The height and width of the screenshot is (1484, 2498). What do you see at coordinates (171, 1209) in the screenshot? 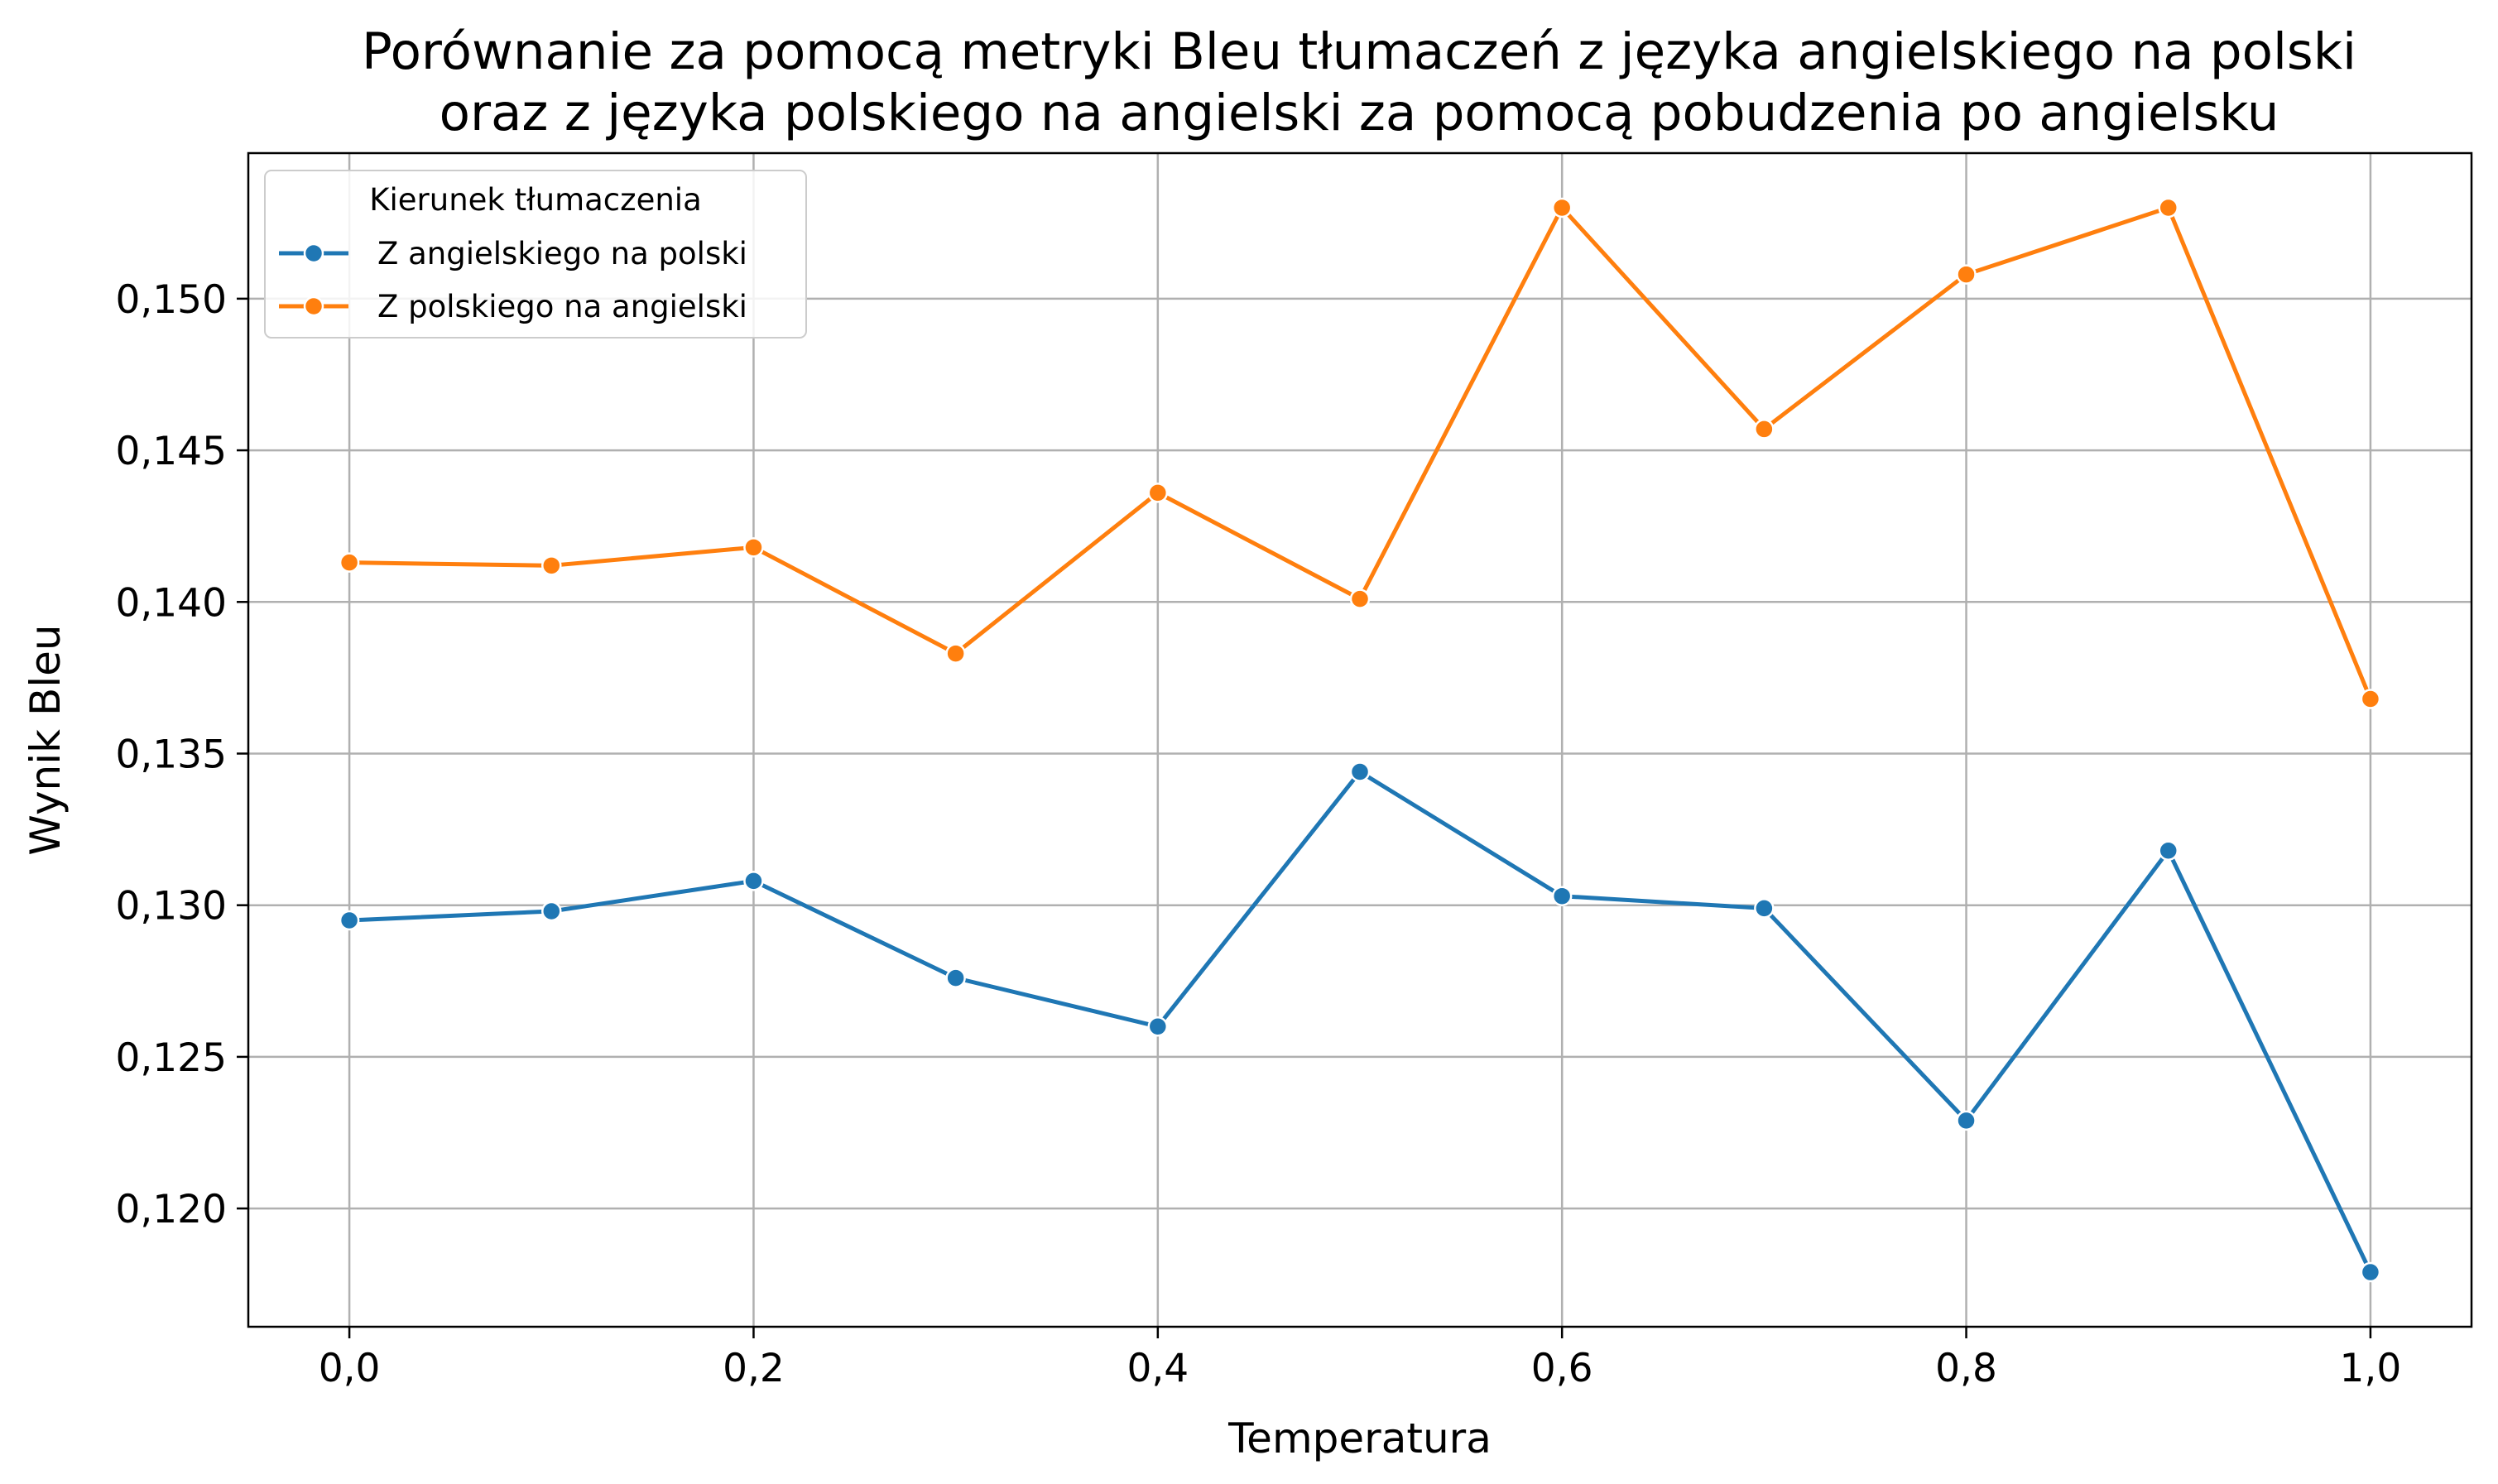
I see `y-tick-label: 0,120` at bounding box center [171, 1209].